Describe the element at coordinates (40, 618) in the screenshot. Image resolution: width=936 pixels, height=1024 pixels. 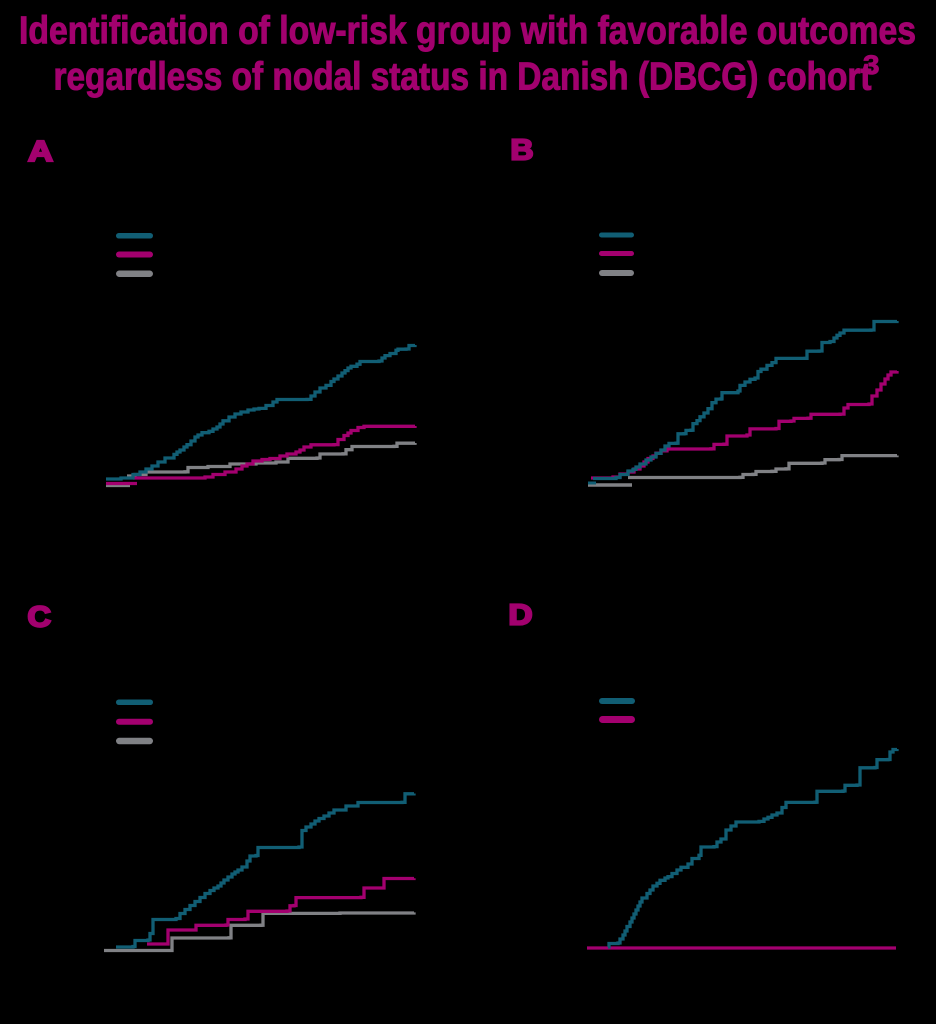
I see `svg-text: C` at that location.